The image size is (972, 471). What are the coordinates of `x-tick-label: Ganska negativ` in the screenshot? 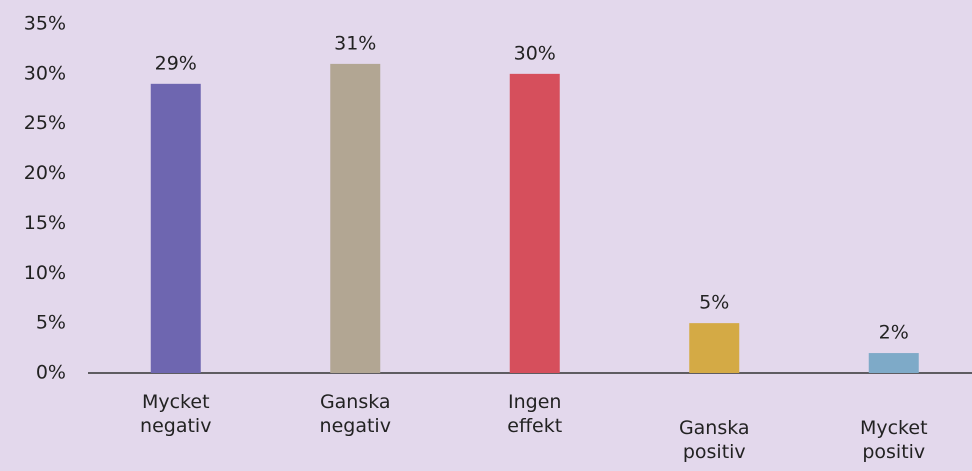 It's located at (355, 414).